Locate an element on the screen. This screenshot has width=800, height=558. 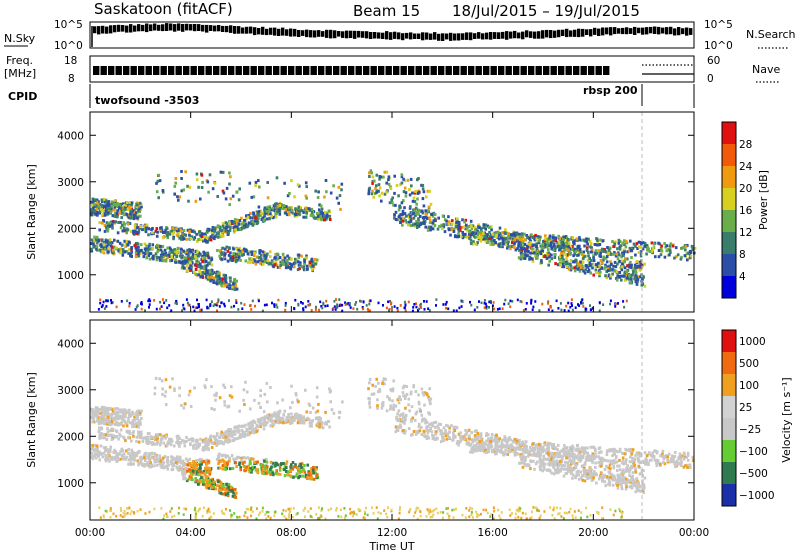
nave-tick-top: 60 is located at coordinates (713, 61).